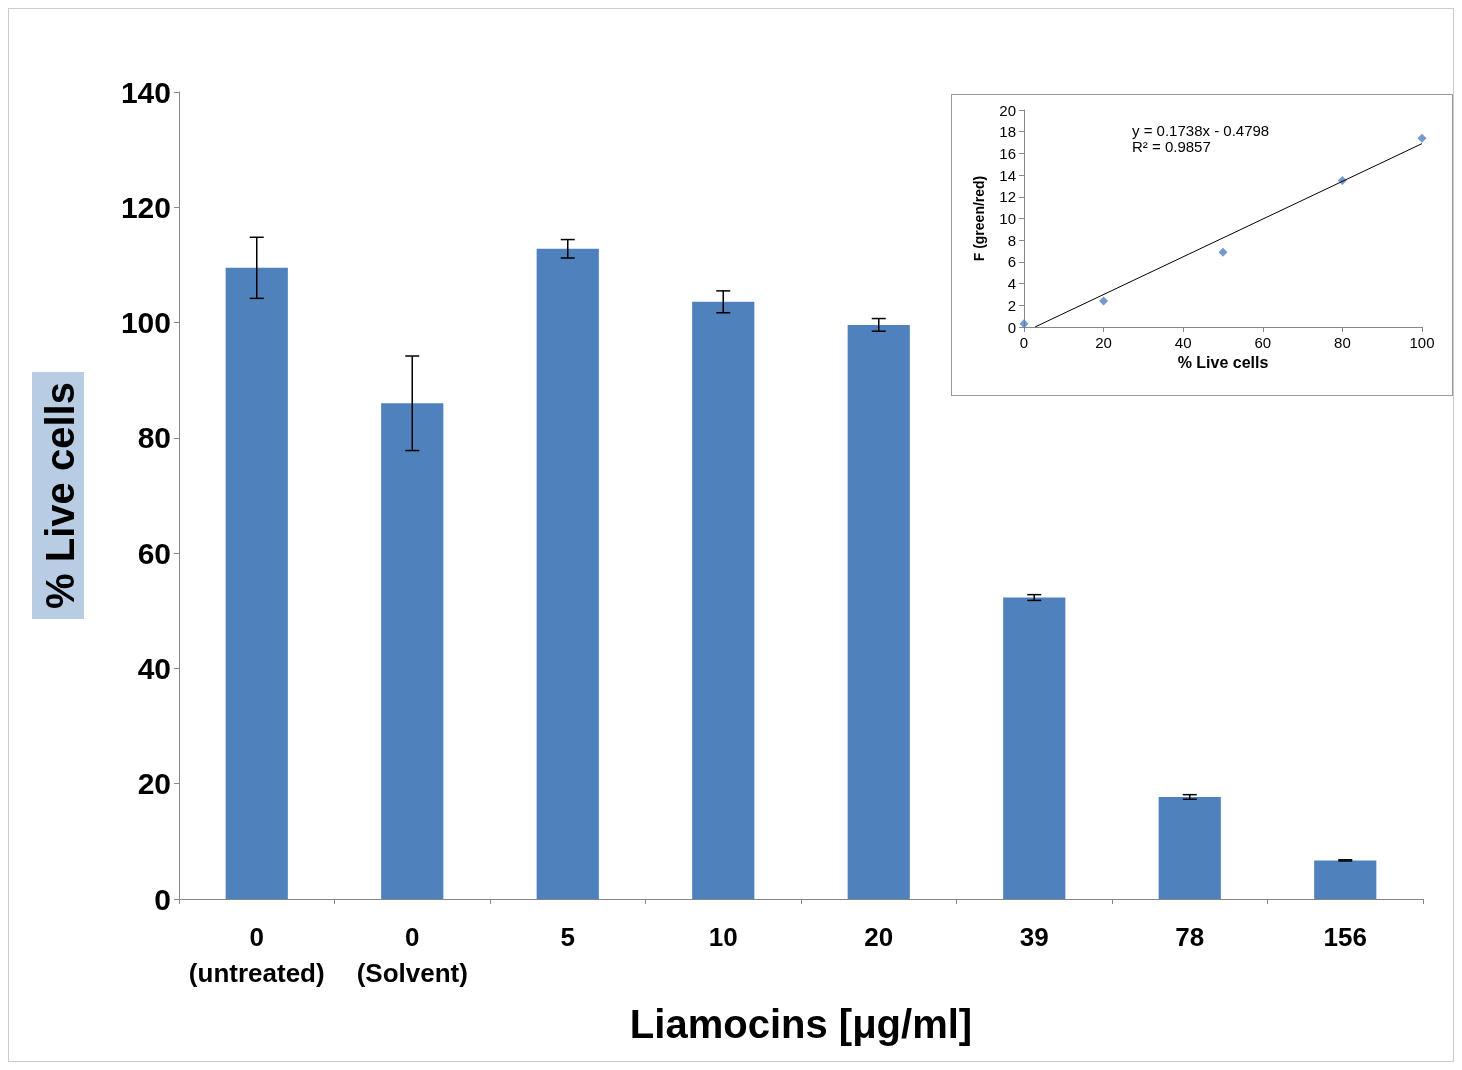 The height and width of the screenshot is (1070, 1462). I want to click on x-tick-label: 0 (untreated), so click(256, 955).